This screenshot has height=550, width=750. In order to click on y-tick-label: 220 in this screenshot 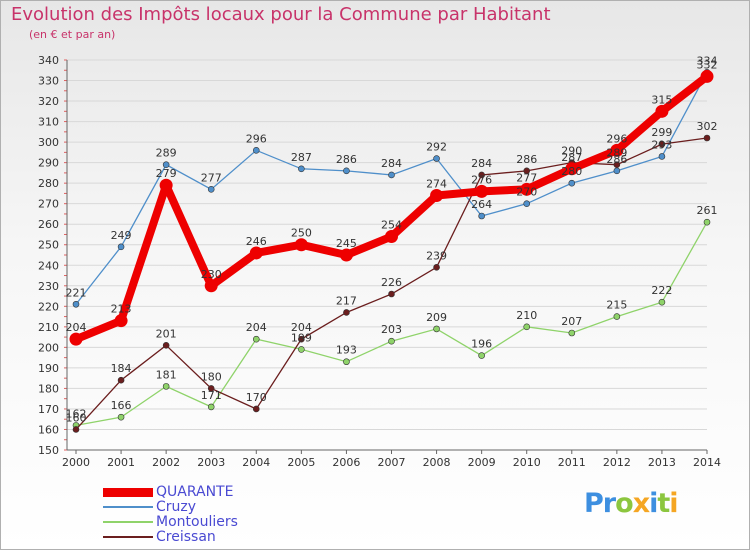, I will do `click(48, 306)`.